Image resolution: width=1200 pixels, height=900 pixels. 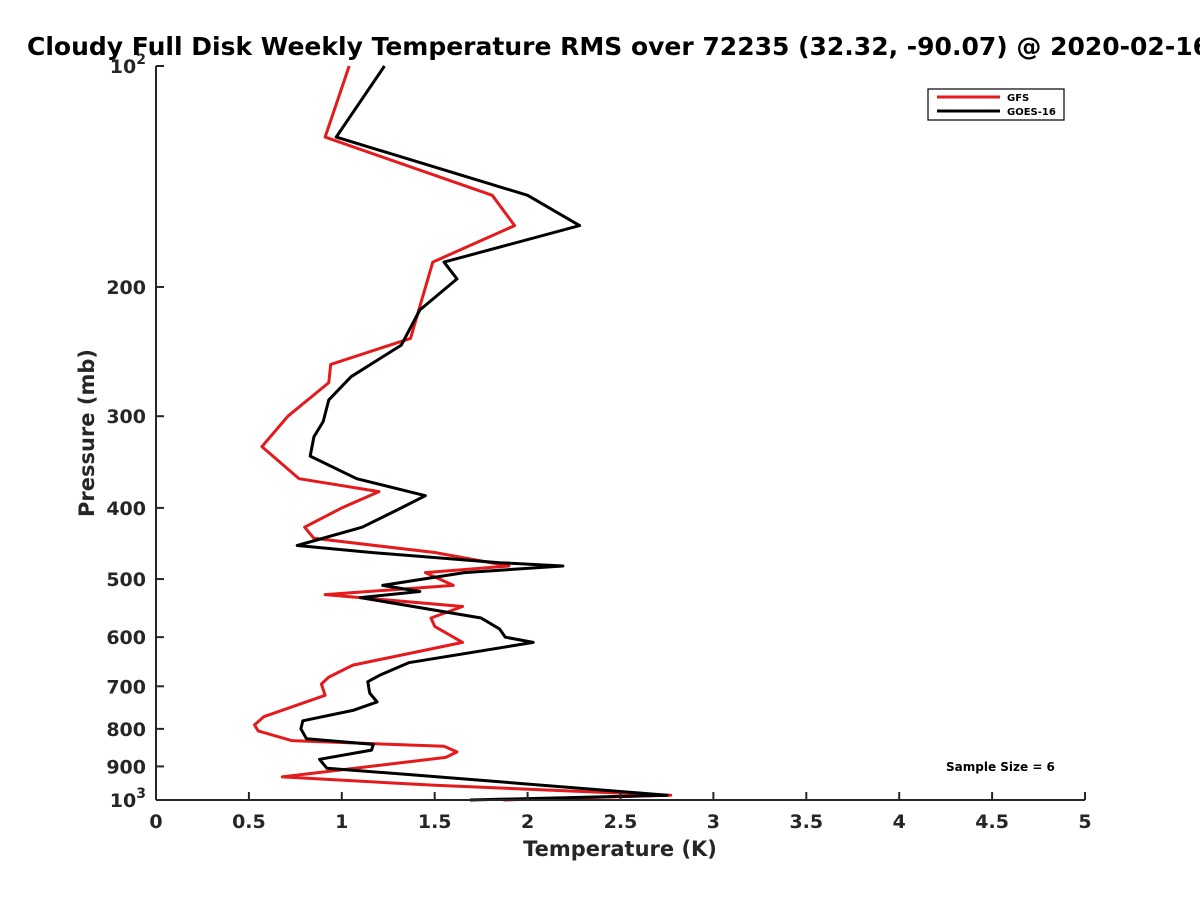 I want to click on y-tick-label: 400, so click(x=126, y=509).